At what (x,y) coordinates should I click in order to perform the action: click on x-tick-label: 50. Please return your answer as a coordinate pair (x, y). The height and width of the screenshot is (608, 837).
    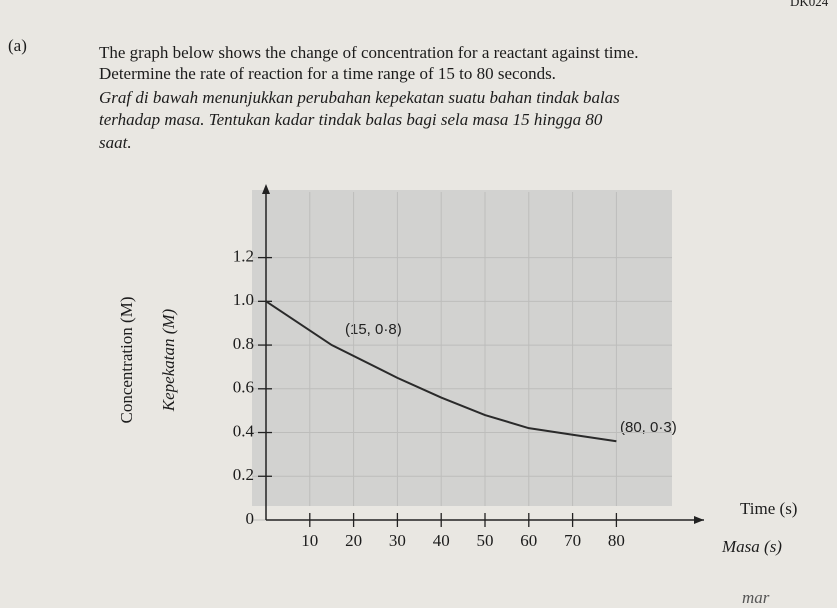
    Looking at the image, I should click on (485, 540).